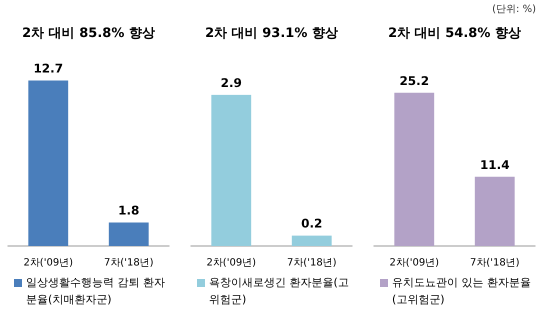 The image size is (550, 335). What do you see at coordinates (514, 9) in the screenshot?
I see `text: (단위: %)` at bounding box center [514, 9].